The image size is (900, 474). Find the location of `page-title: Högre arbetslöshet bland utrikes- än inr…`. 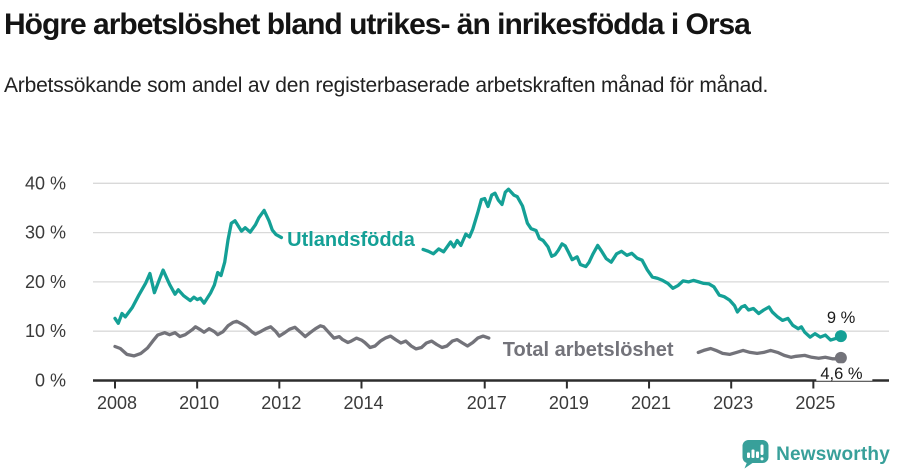

page-title: Högre arbetslöshet bland utrikes- än inr… is located at coordinates (377, 24).